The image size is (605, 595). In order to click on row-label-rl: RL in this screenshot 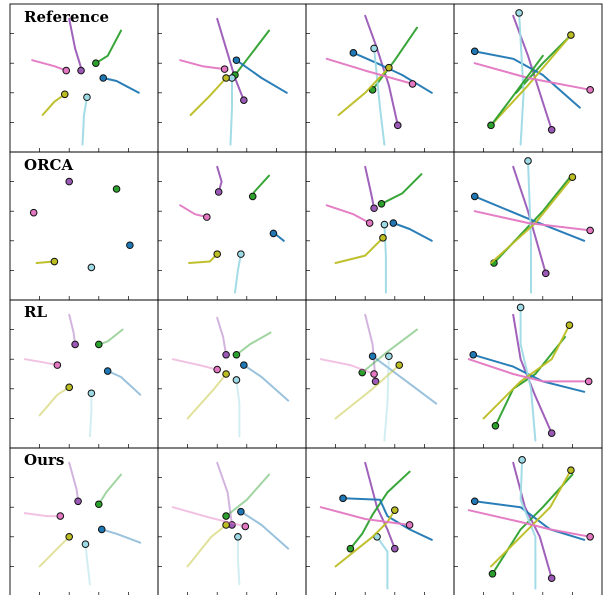, I will do `click(35, 312)`.